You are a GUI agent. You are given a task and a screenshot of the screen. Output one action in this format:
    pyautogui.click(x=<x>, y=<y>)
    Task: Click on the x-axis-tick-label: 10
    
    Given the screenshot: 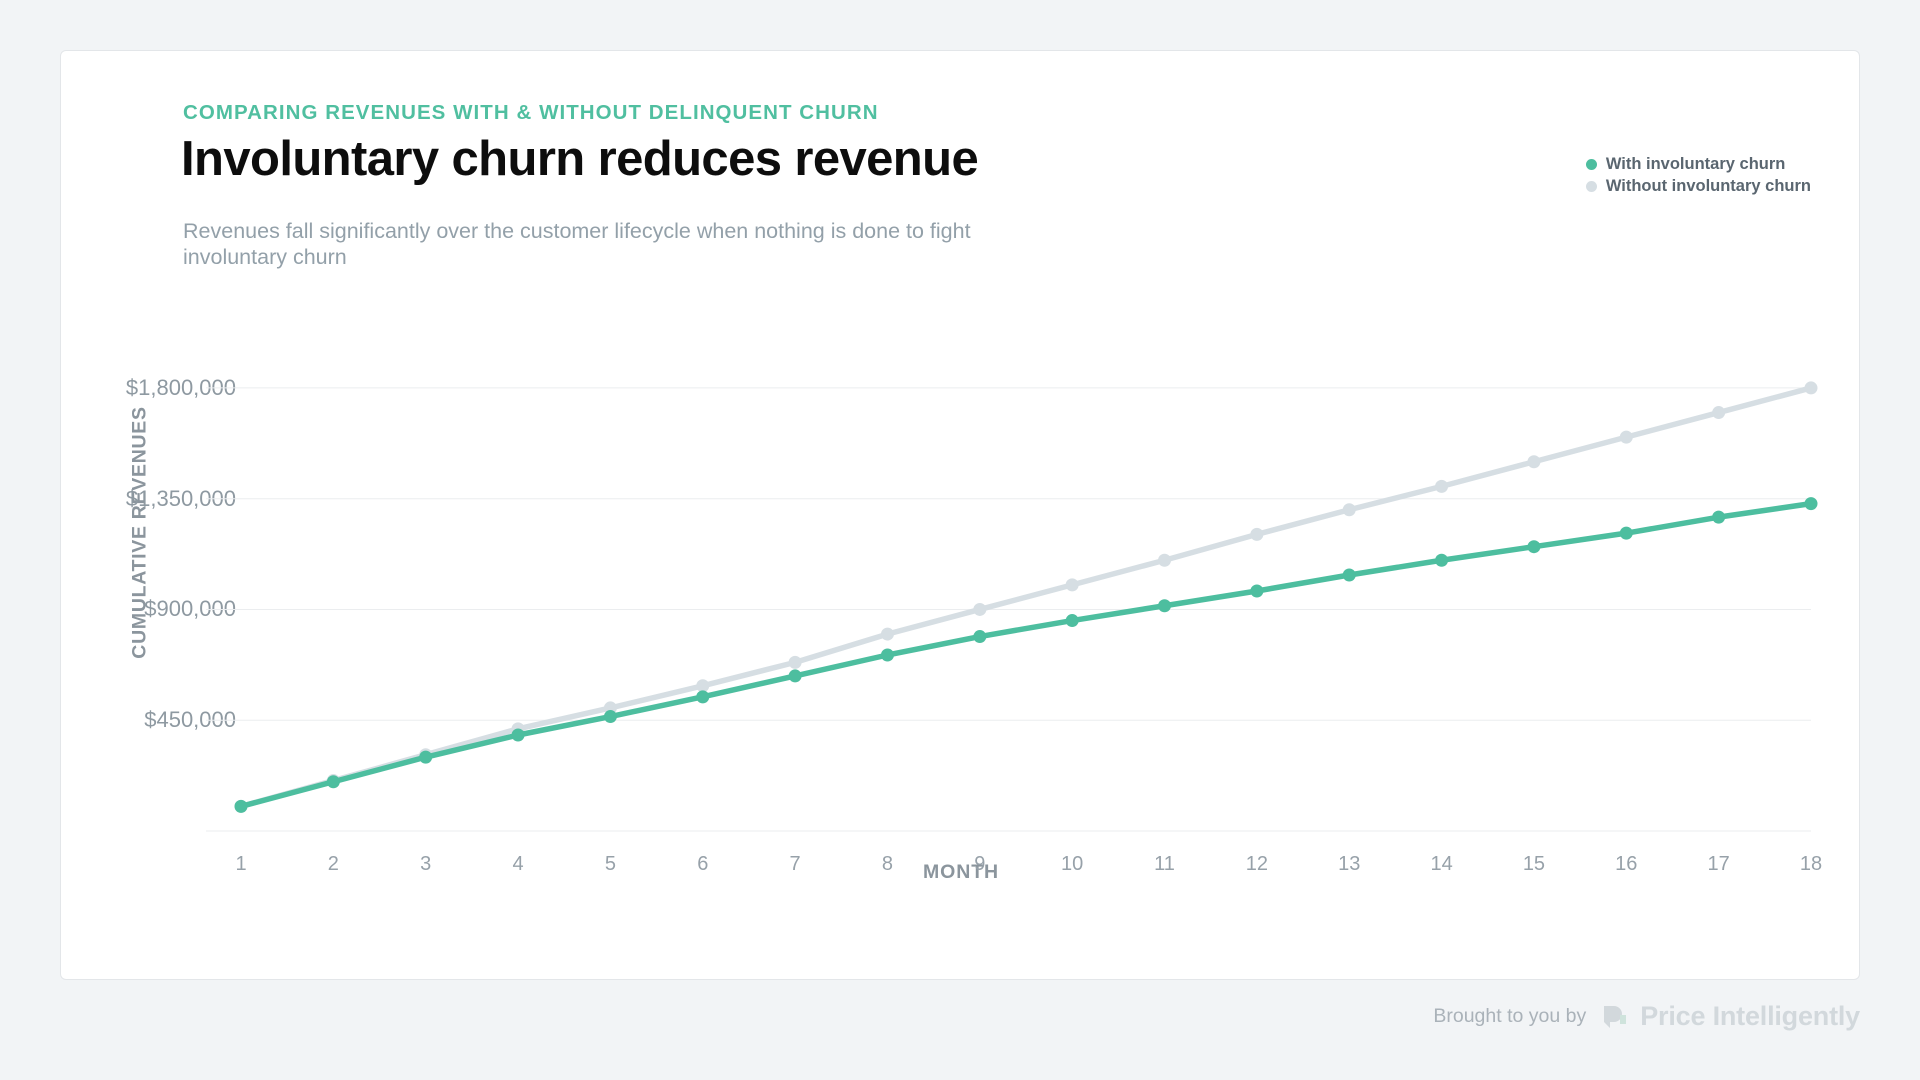 What is the action you would take?
    pyautogui.click(x=1072, y=864)
    